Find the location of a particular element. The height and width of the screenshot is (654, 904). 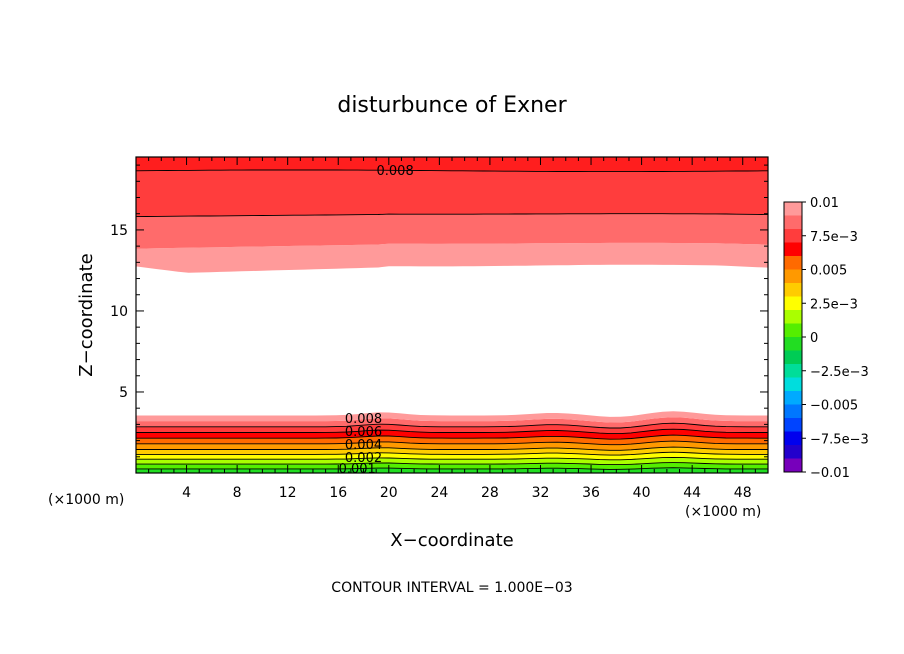

x-tick-label: 8 is located at coordinates (237, 493).